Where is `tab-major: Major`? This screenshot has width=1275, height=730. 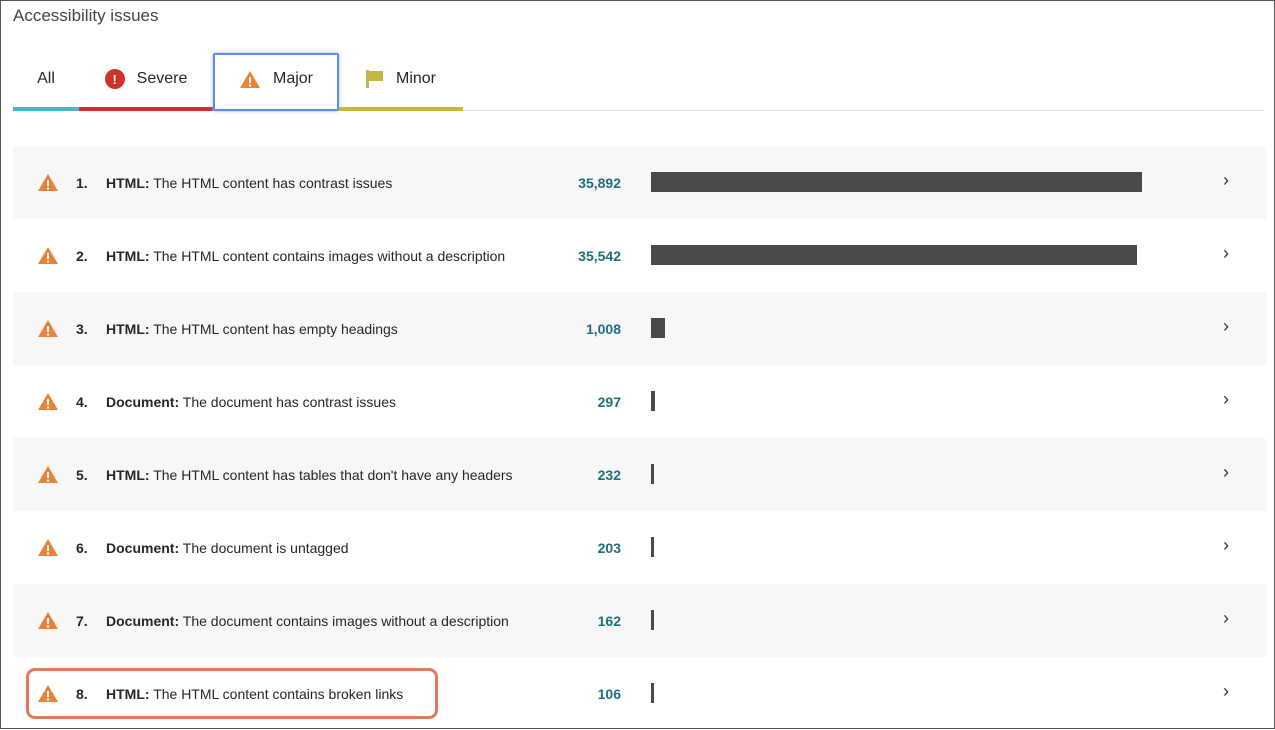 tab-major: Major is located at coordinates (276, 82).